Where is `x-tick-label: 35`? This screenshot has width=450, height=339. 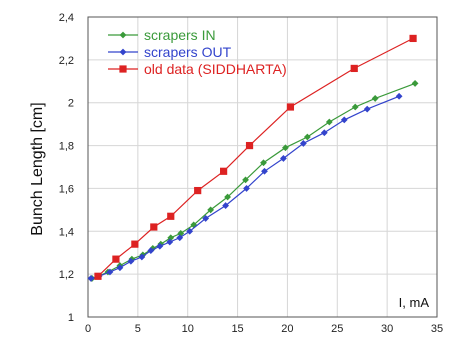 x-tick-label: 35 is located at coordinates (437, 329).